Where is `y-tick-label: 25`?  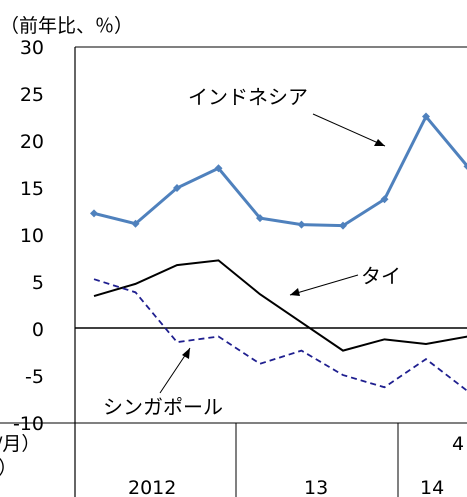 y-tick-label: 25 is located at coordinates (32, 95).